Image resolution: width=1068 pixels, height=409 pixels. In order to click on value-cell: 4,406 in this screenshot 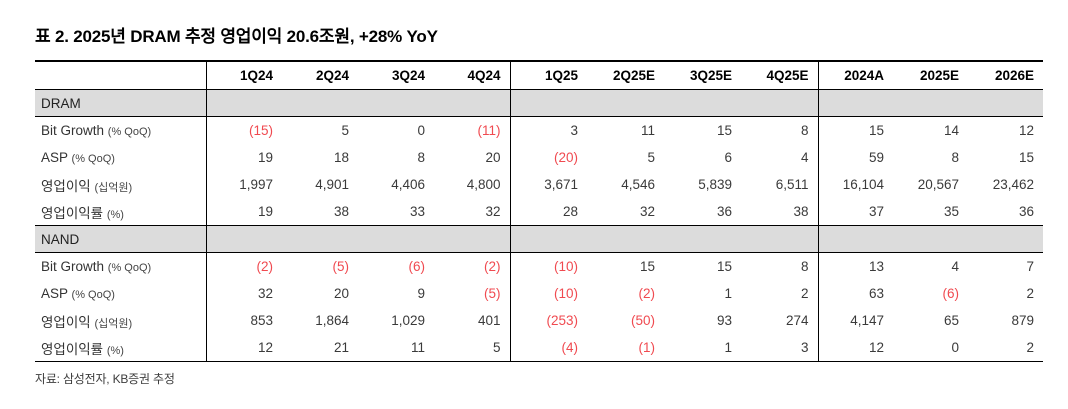, I will do `click(408, 184)`.